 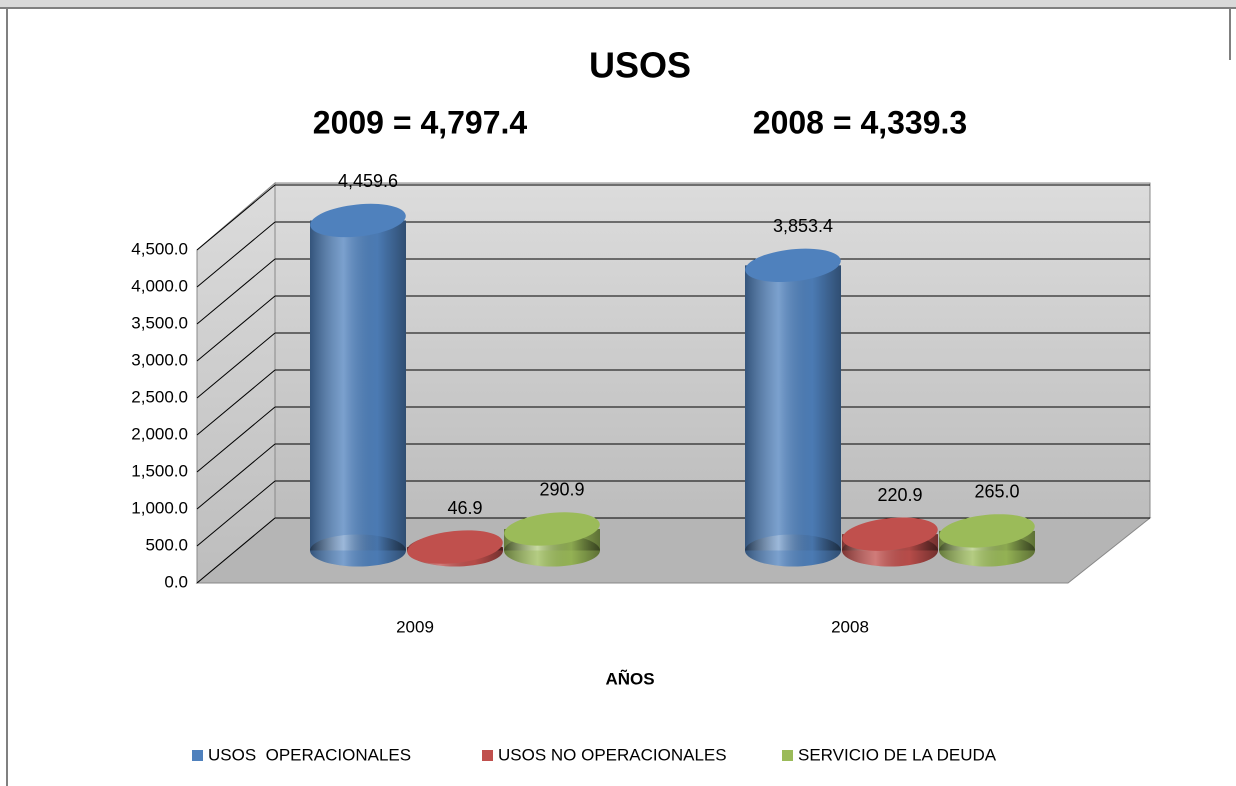 I want to click on y-tick-label: 4,000.0, so click(x=159, y=285).